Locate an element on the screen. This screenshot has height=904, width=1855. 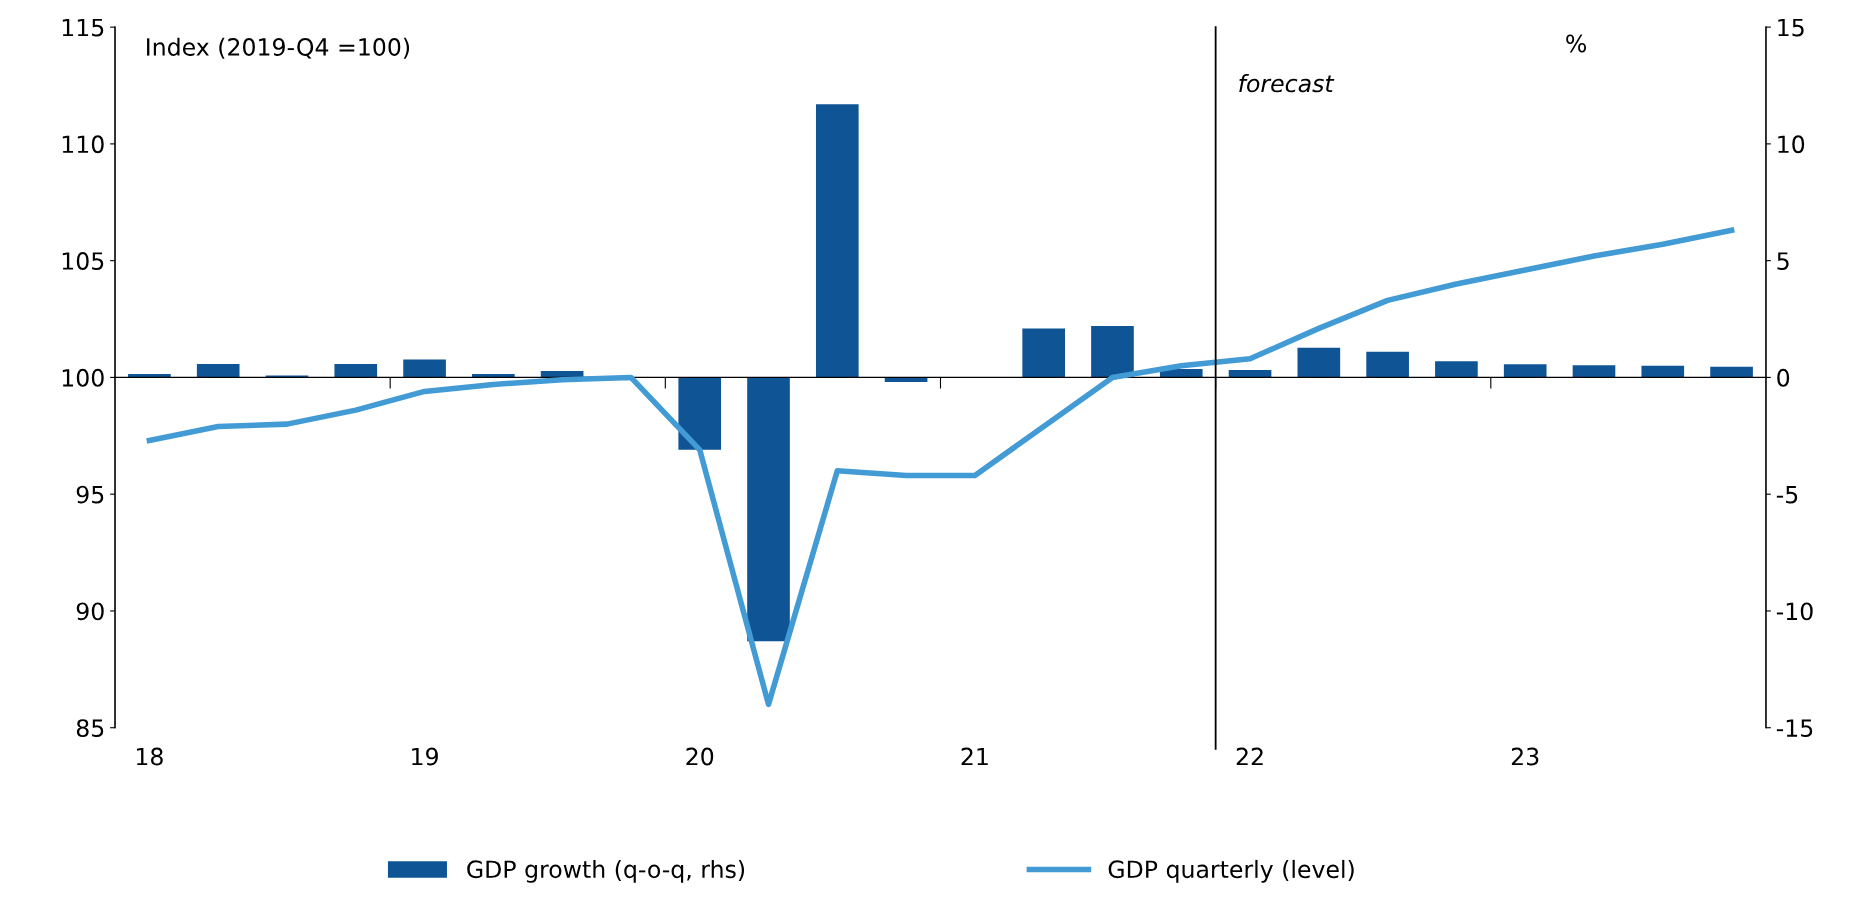
x-tick-label: 21 is located at coordinates (974, 756).